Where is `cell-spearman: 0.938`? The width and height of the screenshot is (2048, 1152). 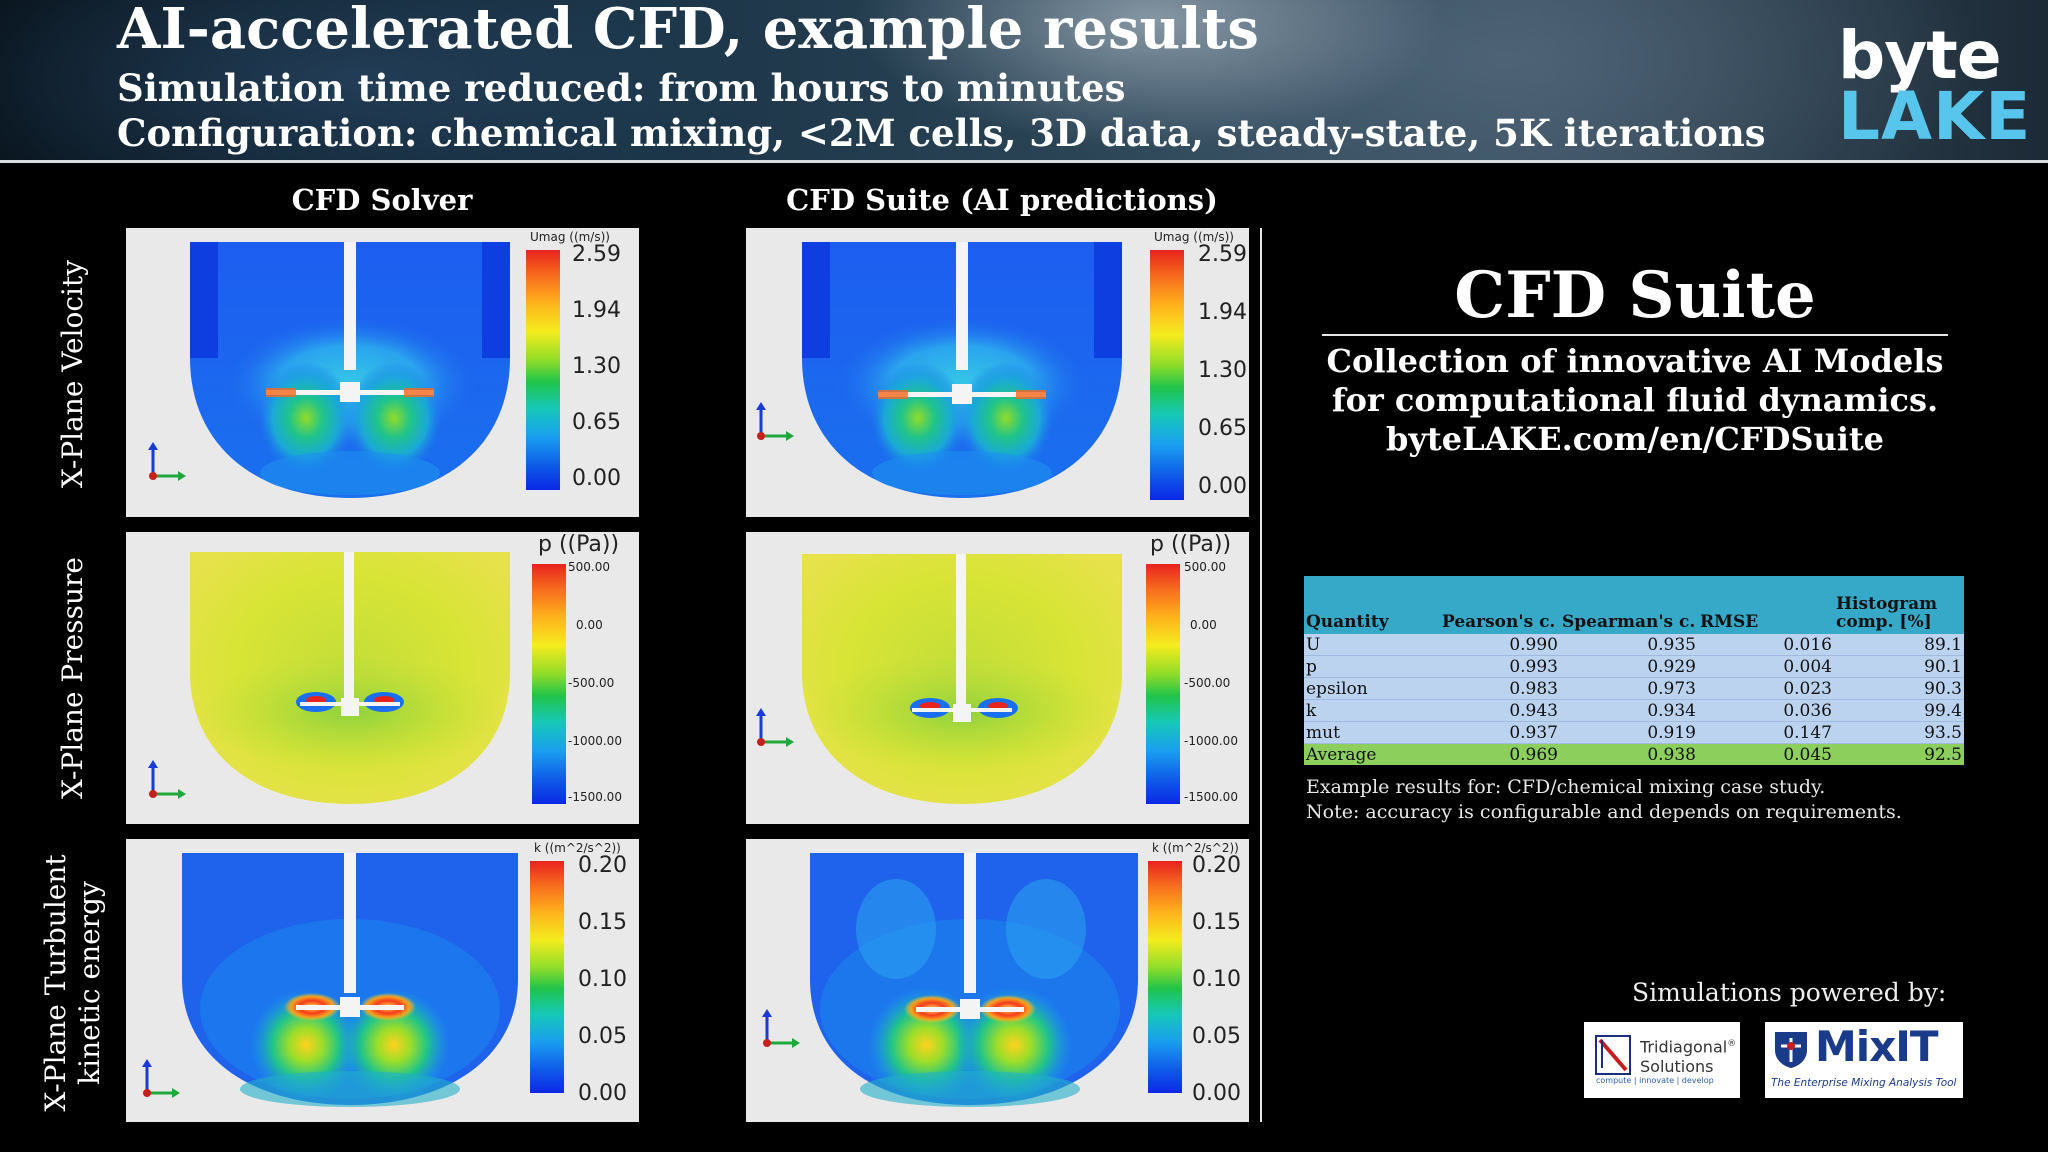 cell-spearman: 0.938 is located at coordinates (1629, 754).